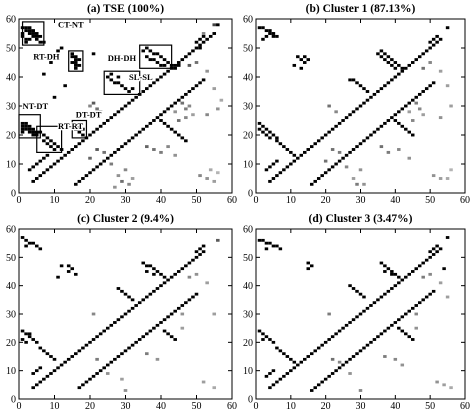 The width and height of the screenshot is (474, 409). Describe the element at coordinates (197, 200) in the screenshot. I see `x-tick-label: 50` at that location.